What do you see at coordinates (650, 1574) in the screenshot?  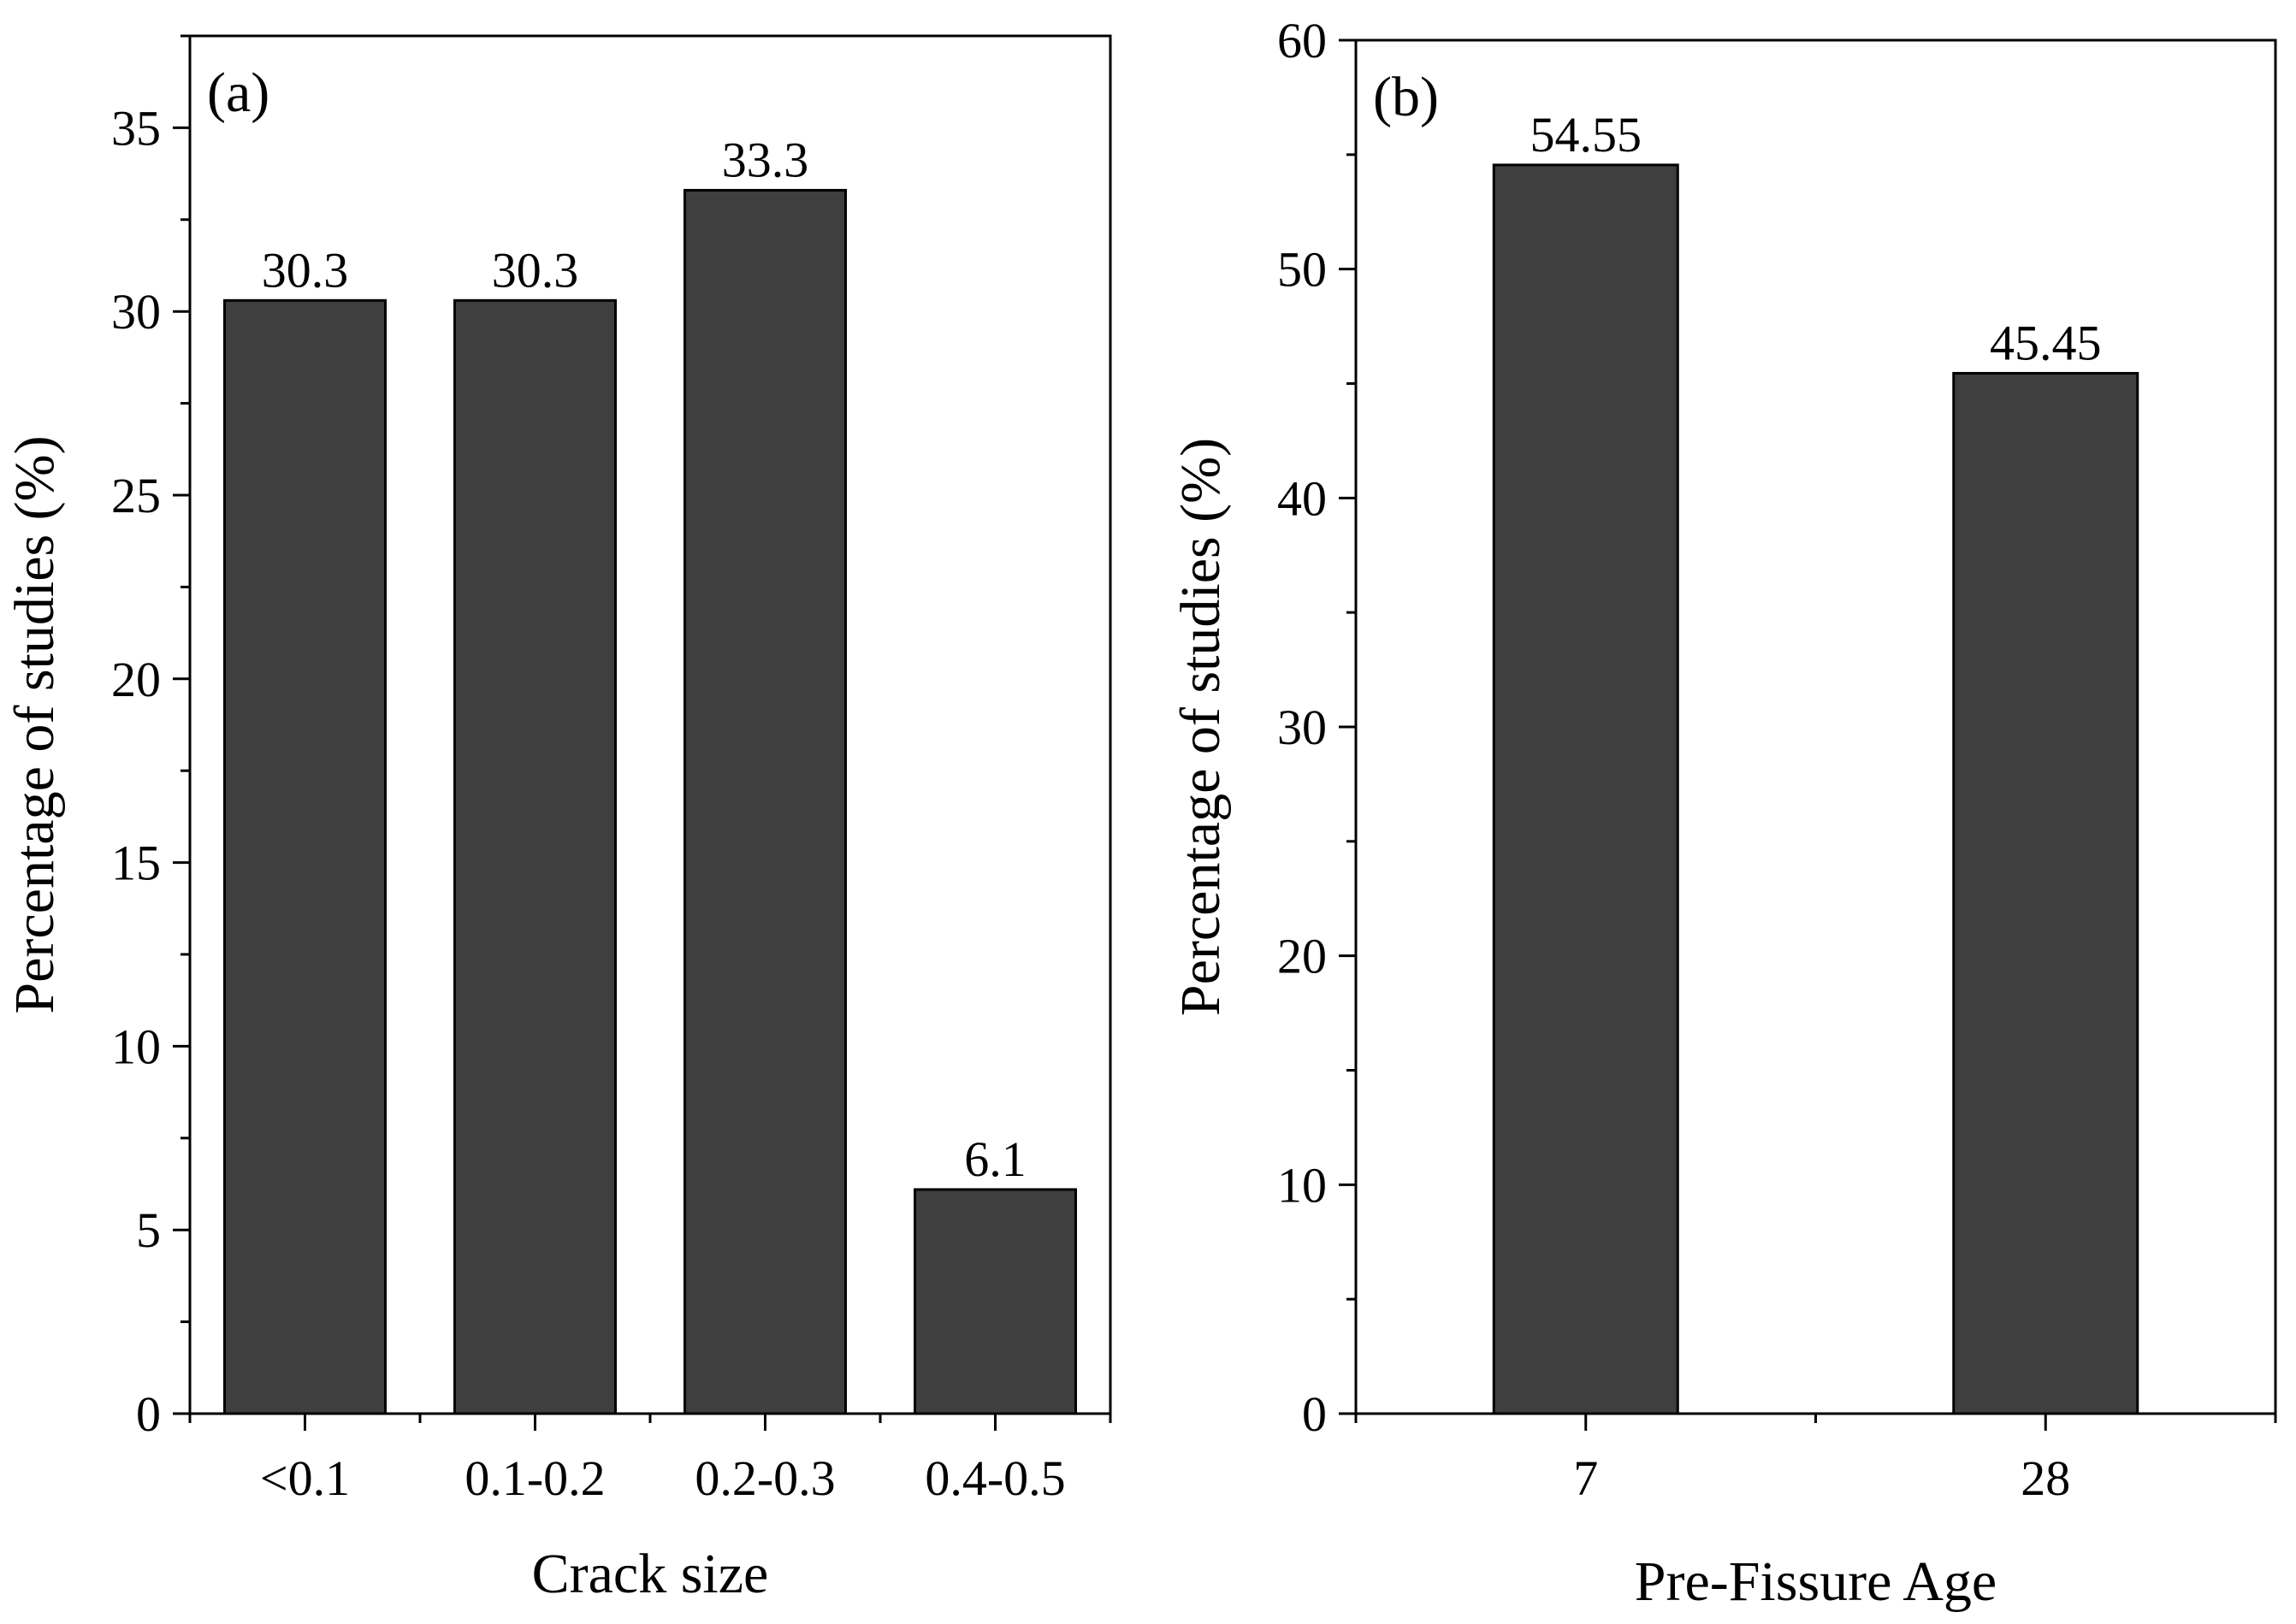 I see `x-axis-title: Crack size` at bounding box center [650, 1574].